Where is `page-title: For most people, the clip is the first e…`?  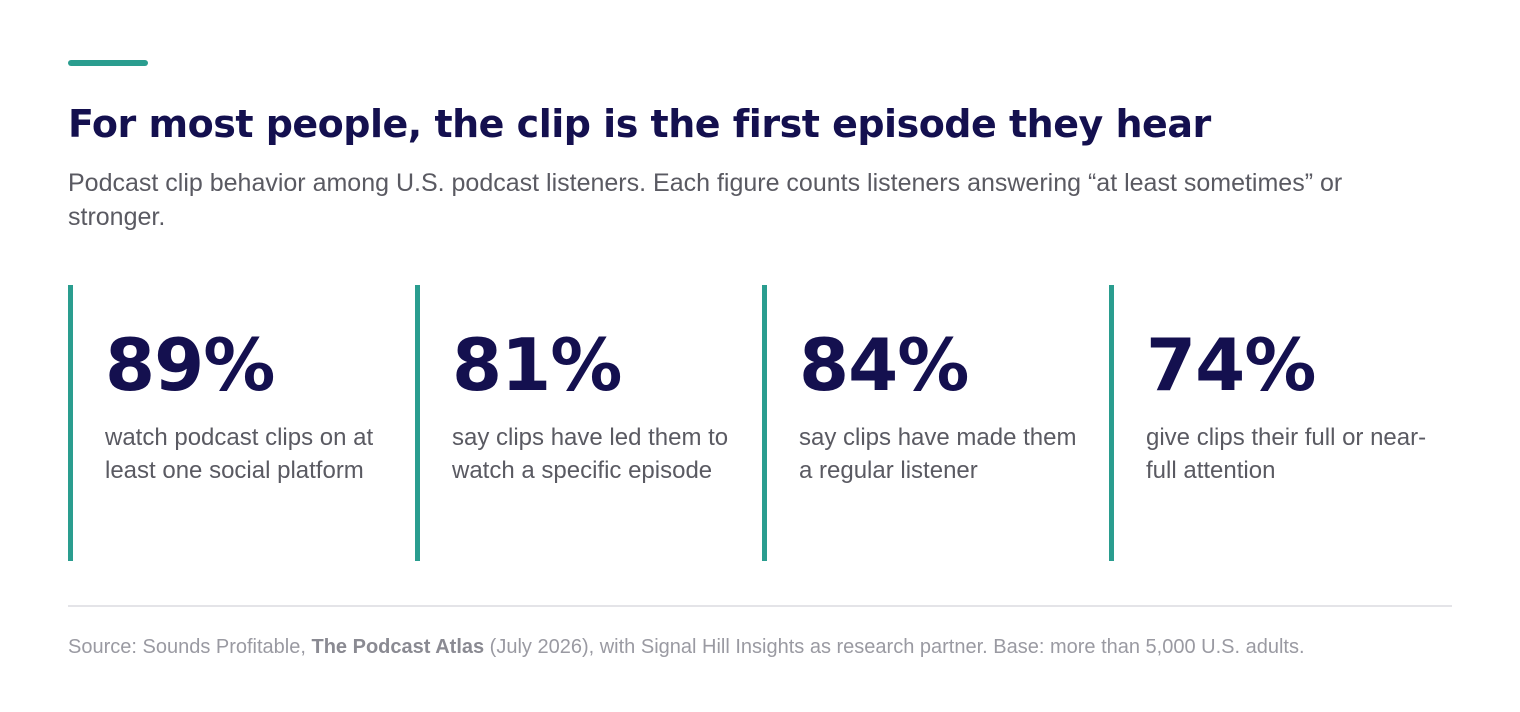
page-title: For most people, the clip is the first e… is located at coordinates (639, 124).